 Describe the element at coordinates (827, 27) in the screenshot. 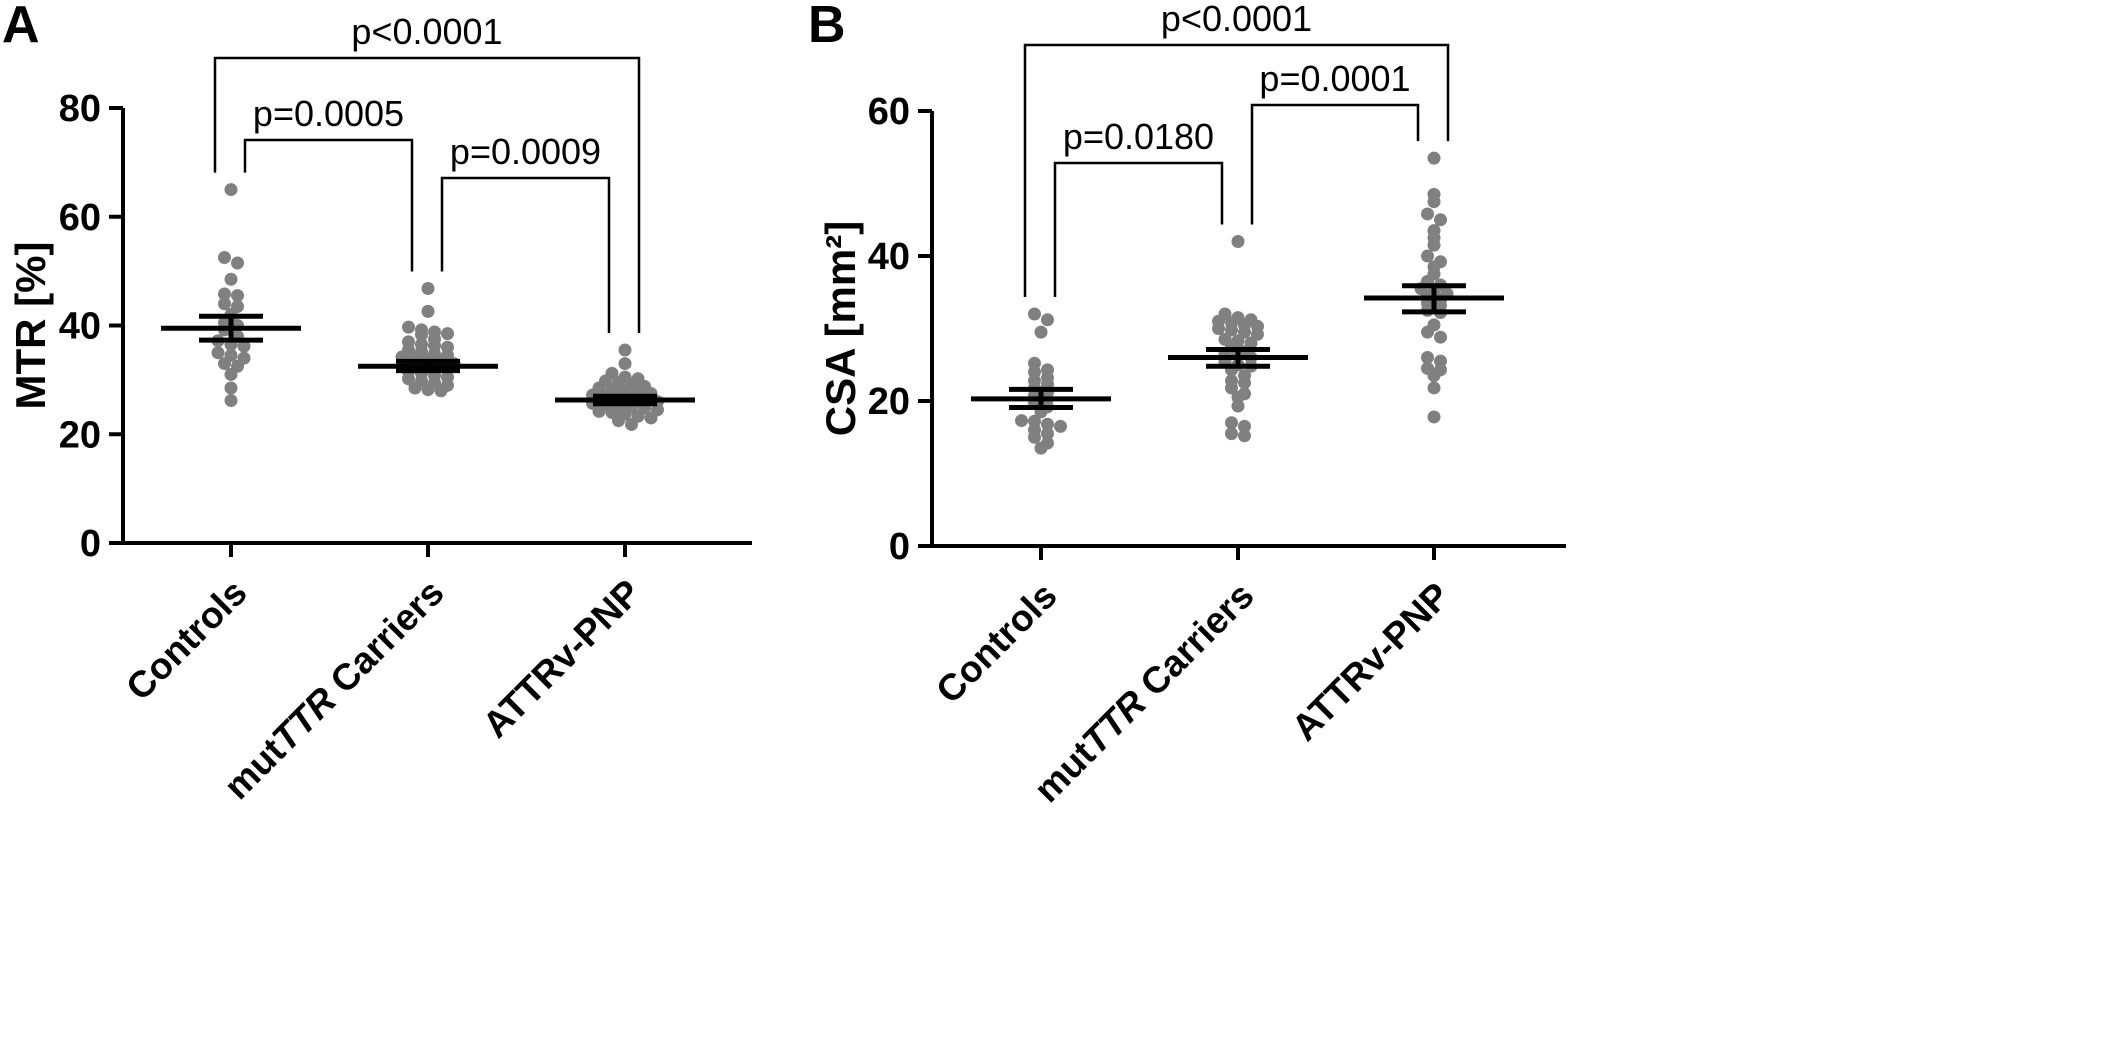

I see `panel-letter: B` at that location.